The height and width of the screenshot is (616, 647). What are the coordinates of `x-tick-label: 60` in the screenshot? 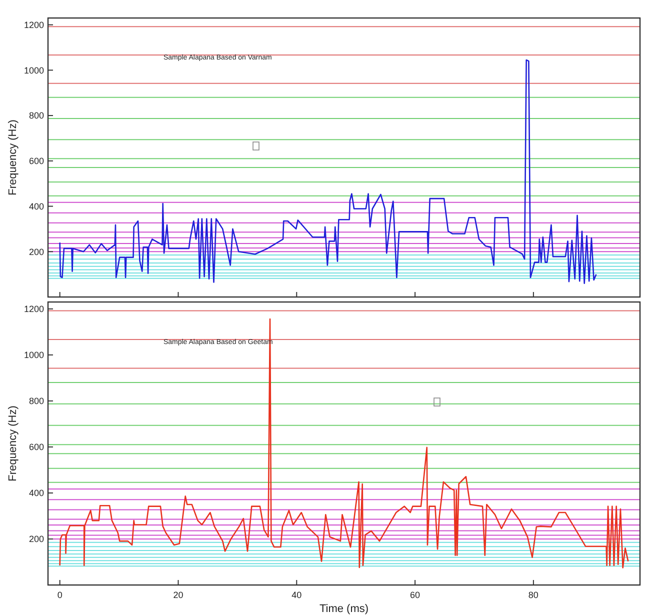 It's located at (415, 595).